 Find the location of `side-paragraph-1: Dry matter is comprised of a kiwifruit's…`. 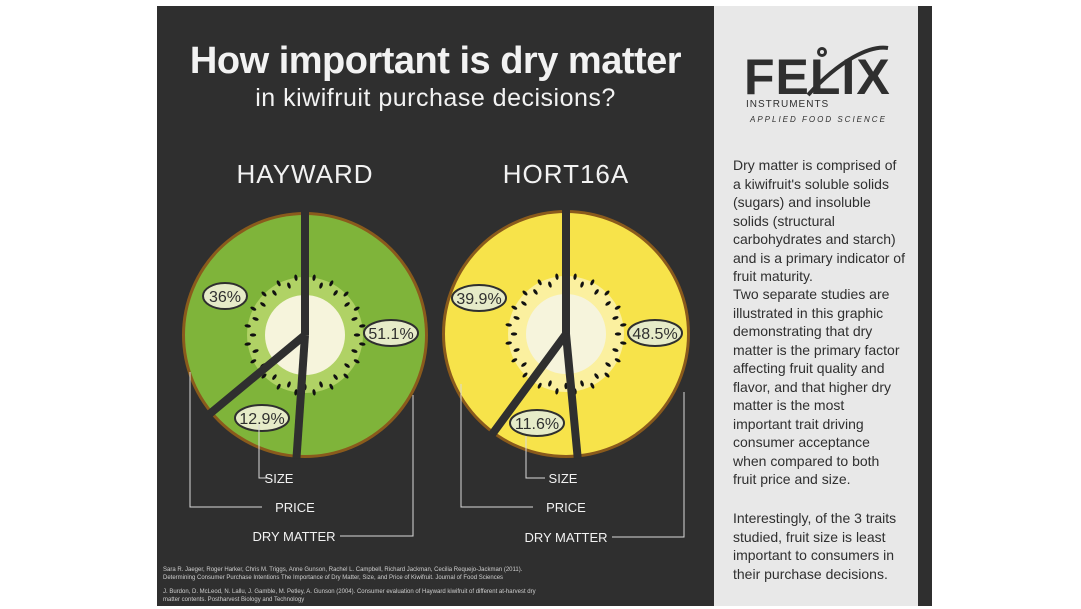

side-paragraph-1: Dry matter is comprised of a kiwifruit's… is located at coordinates (819, 220).